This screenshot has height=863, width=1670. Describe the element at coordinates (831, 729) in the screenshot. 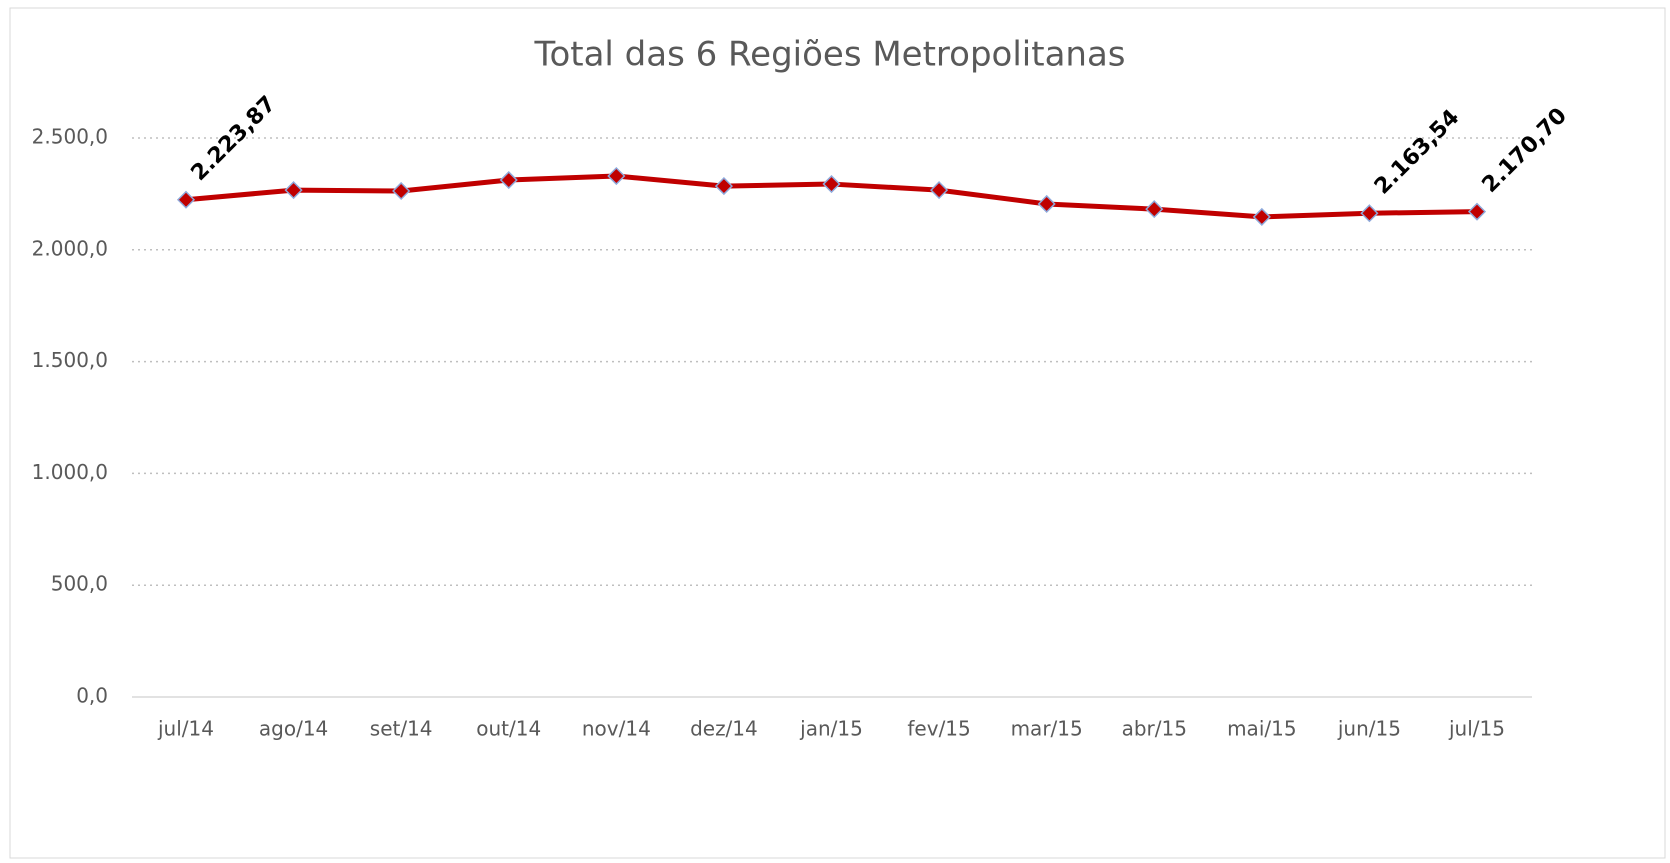

I see `x-tick-label: jan/15` at that location.